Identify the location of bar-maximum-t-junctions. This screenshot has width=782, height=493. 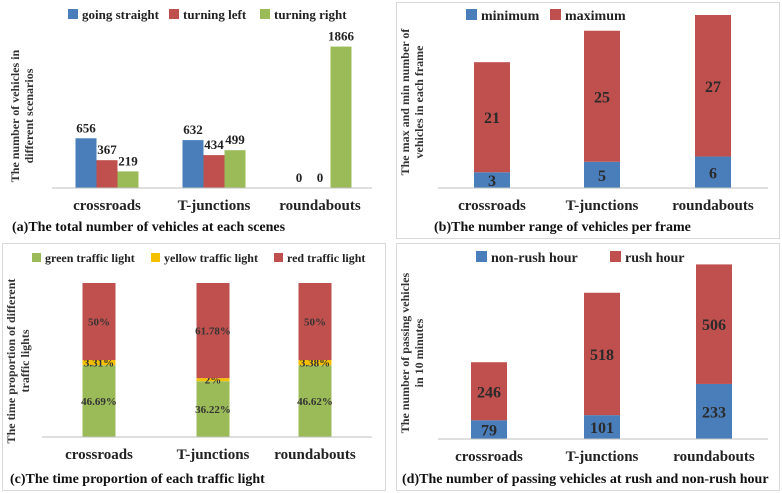
(602, 96).